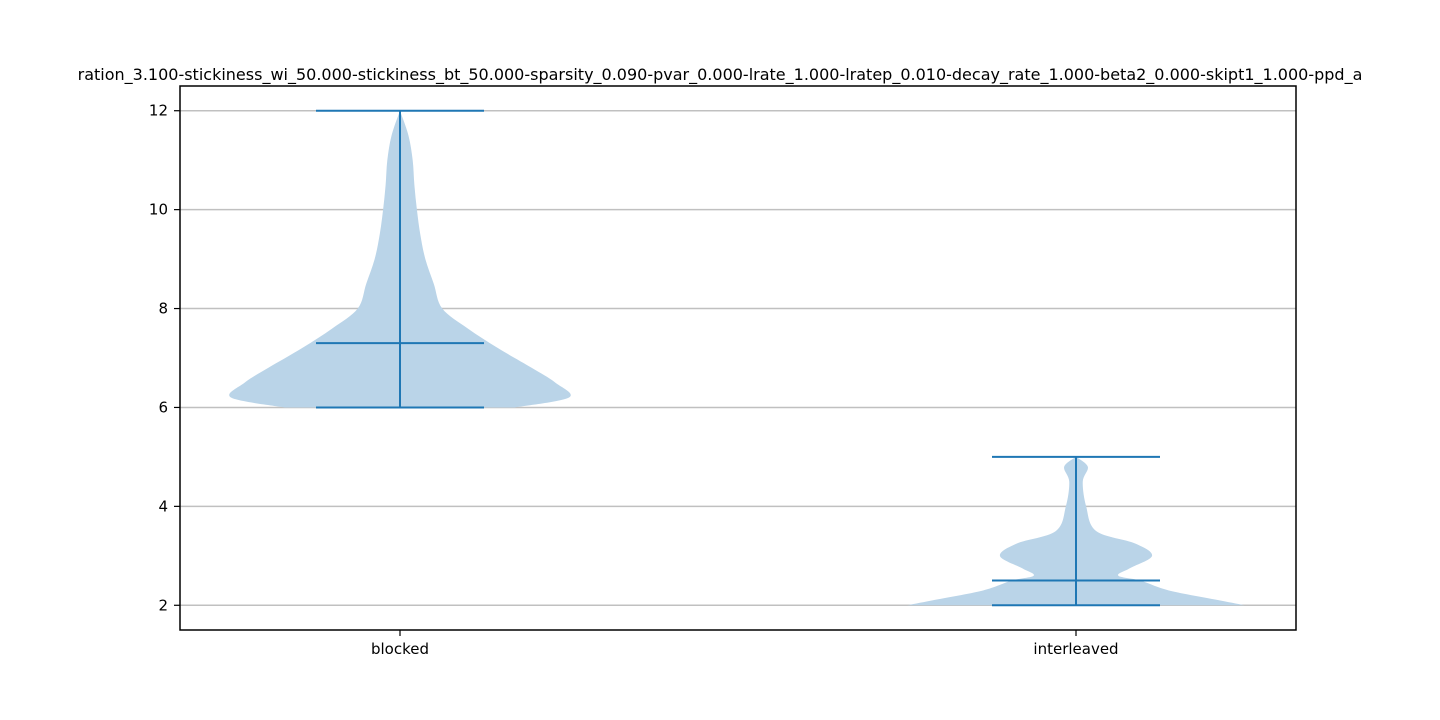 This screenshot has height=720, width=1440. What do you see at coordinates (400, 649) in the screenshot?
I see `x-tick-label-blocked: blocked` at bounding box center [400, 649].